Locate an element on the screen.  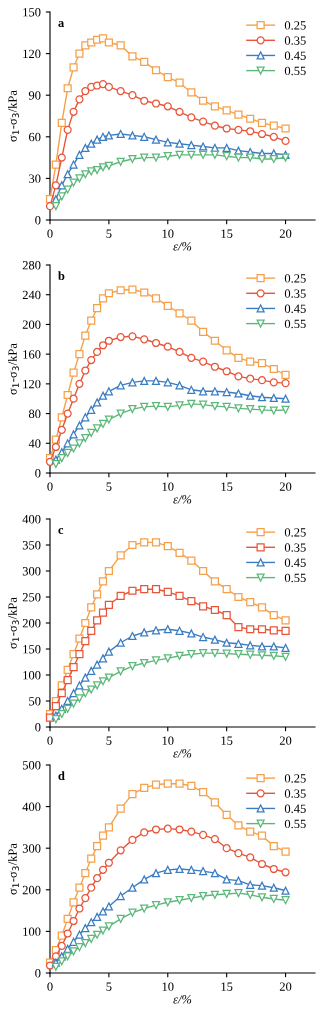
chart-title: b is located at coordinates (61, 276).